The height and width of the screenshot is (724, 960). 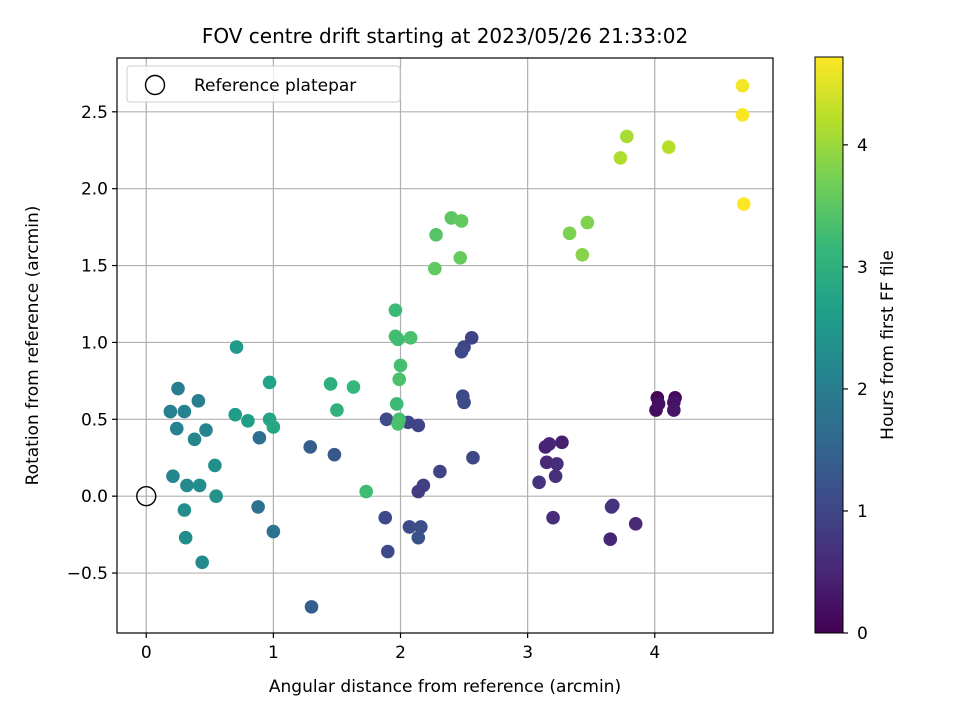 I want to click on x-tick-label: 3, so click(x=527, y=653).